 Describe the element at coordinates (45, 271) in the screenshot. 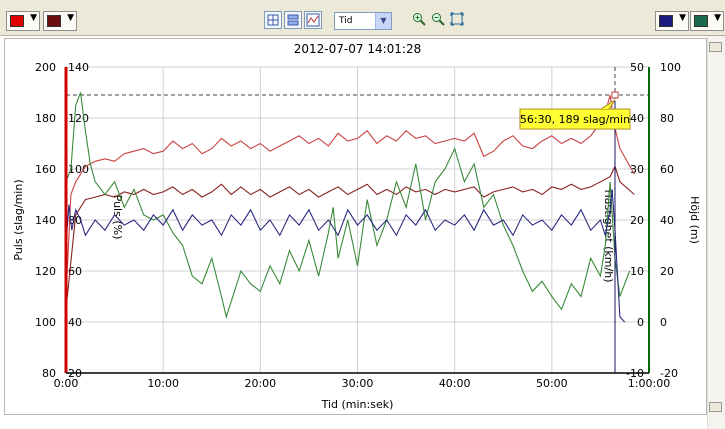

I see `puls-tick-label: 120` at that location.